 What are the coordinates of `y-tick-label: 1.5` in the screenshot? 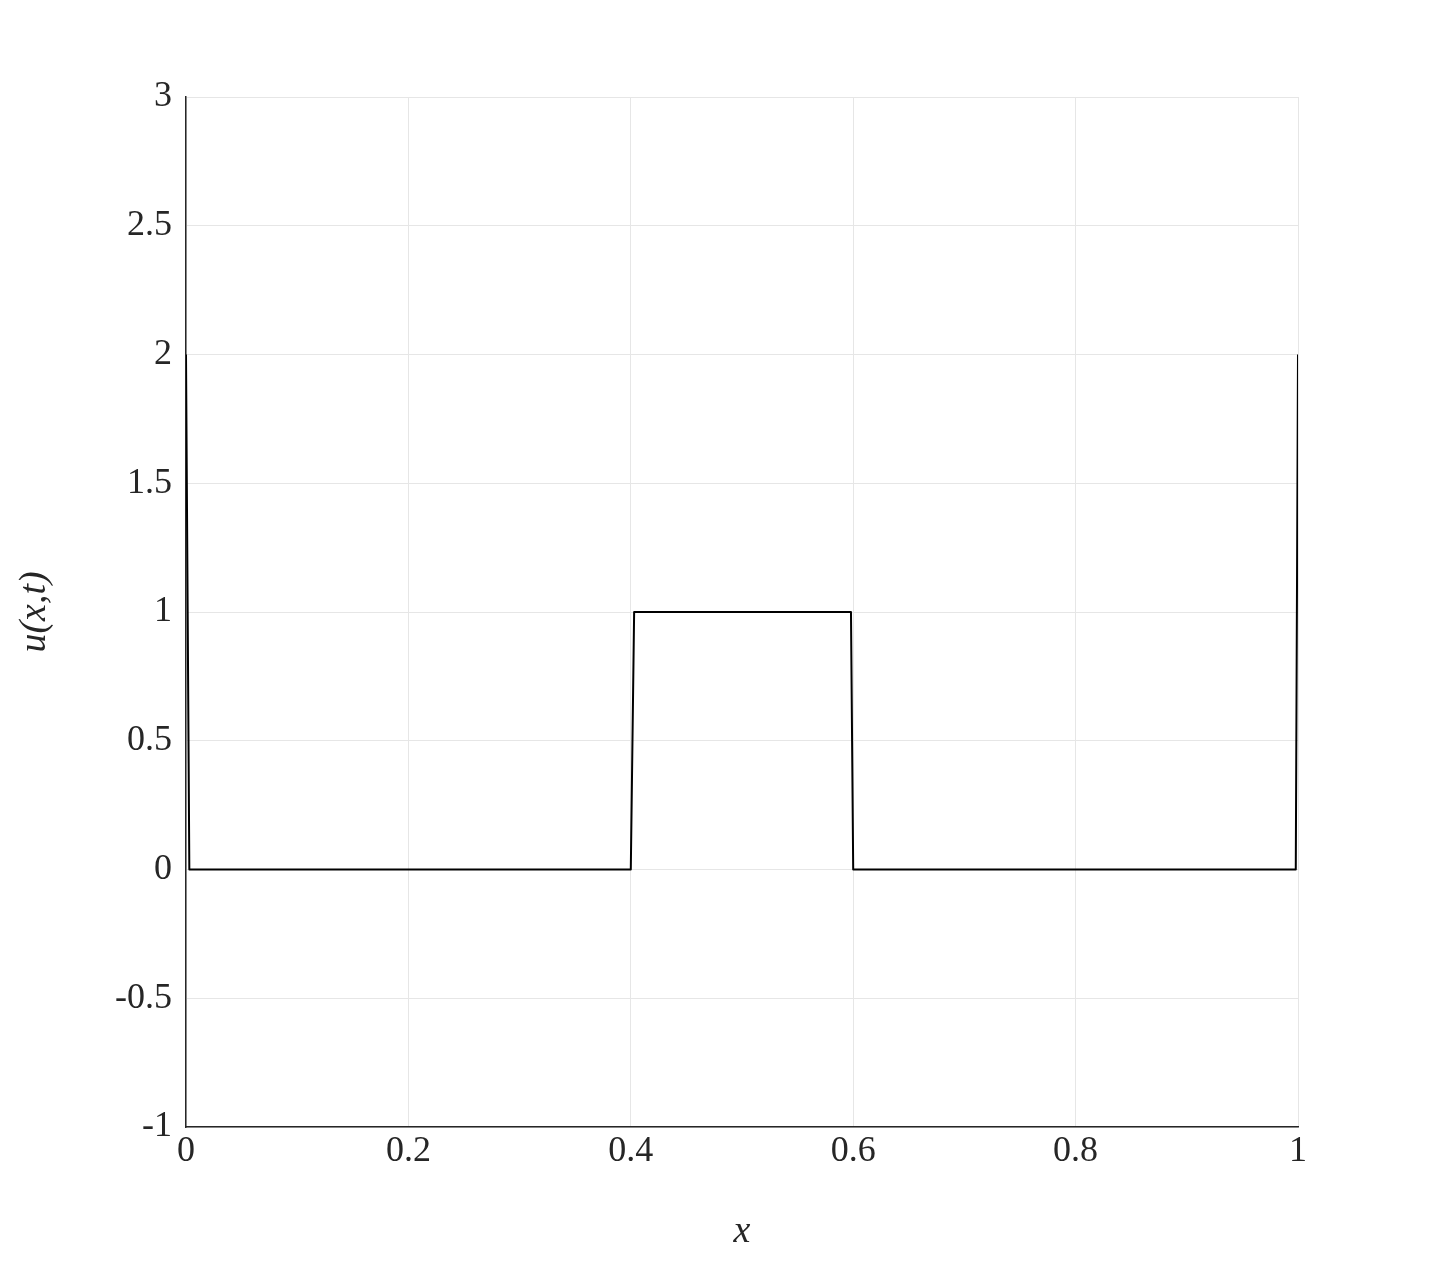 It's located at (149, 480).